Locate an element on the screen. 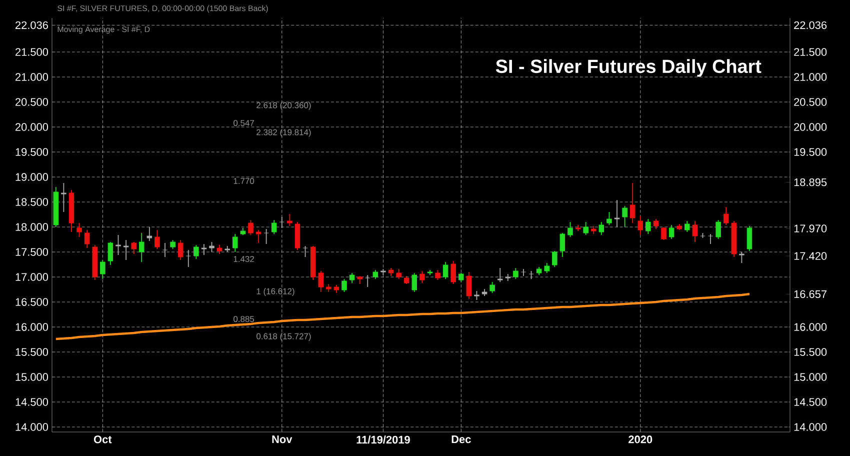 The width and height of the screenshot is (850, 456). y-tick-label: 17.500 is located at coordinates (32, 252).